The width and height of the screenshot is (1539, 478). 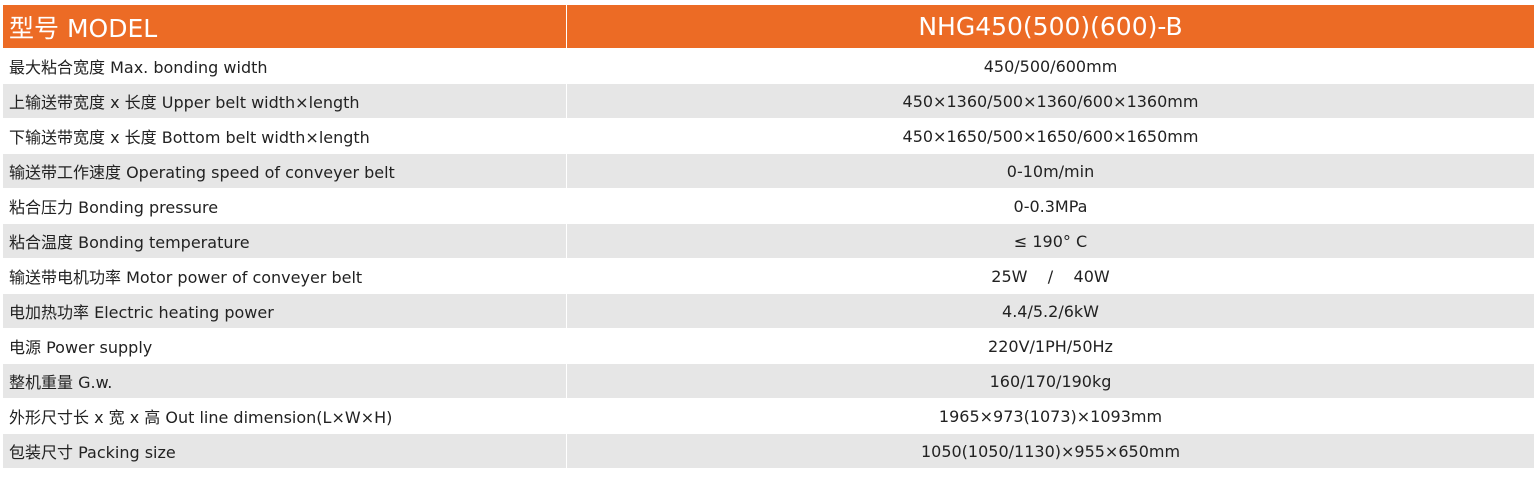 What do you see at coordinates (1050, 206) in the screenshot?
I see `spec-value: 0-0.3MPa` at bounding box center [1050, 206].